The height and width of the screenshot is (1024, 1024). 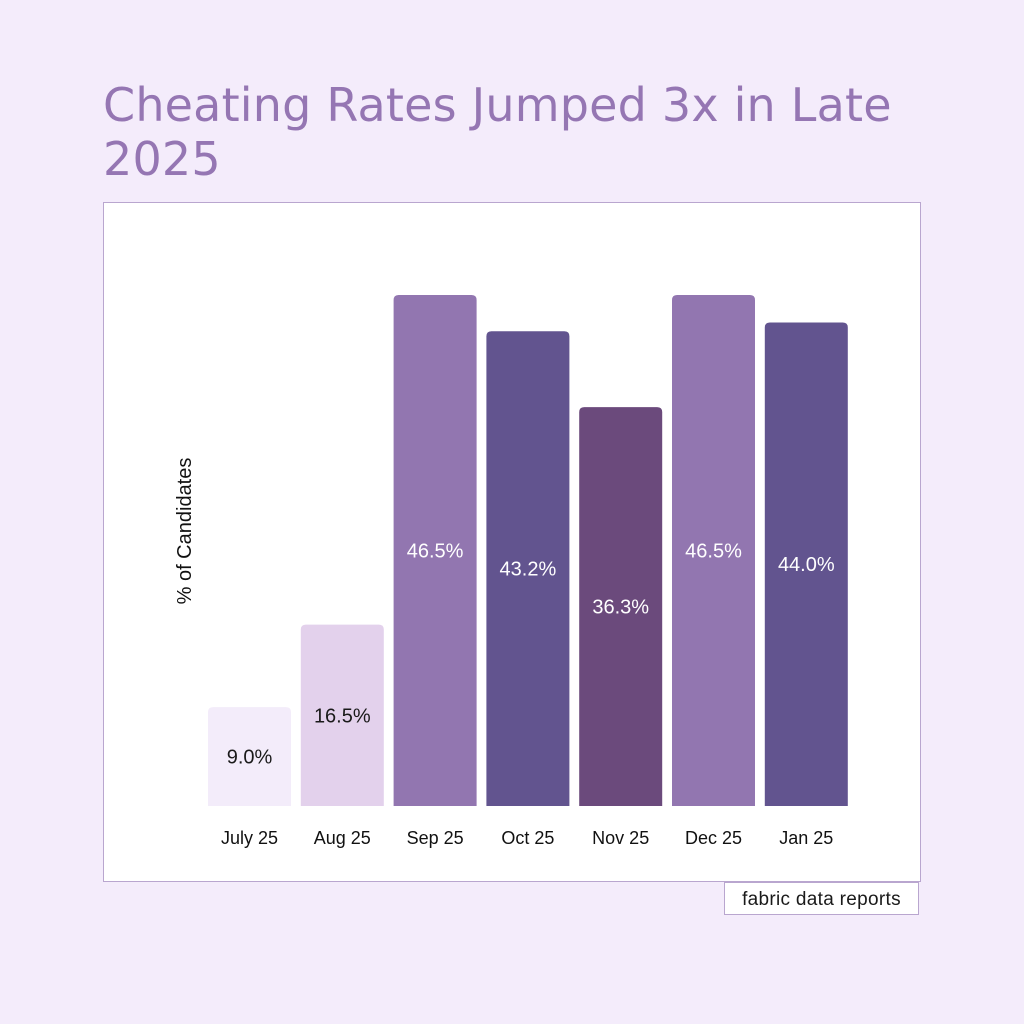 I want to click on x-tick-label: Aug 25, so click(x=342, y=838).